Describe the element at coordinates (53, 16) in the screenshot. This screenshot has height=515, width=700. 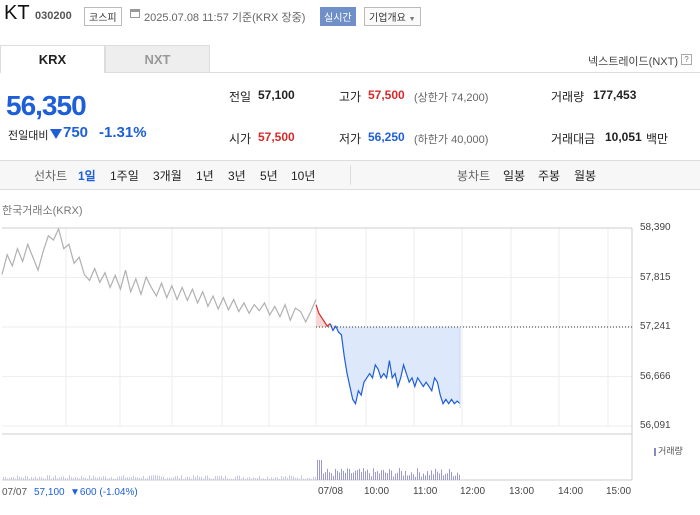
I see `stock-code: 030200` at that location.